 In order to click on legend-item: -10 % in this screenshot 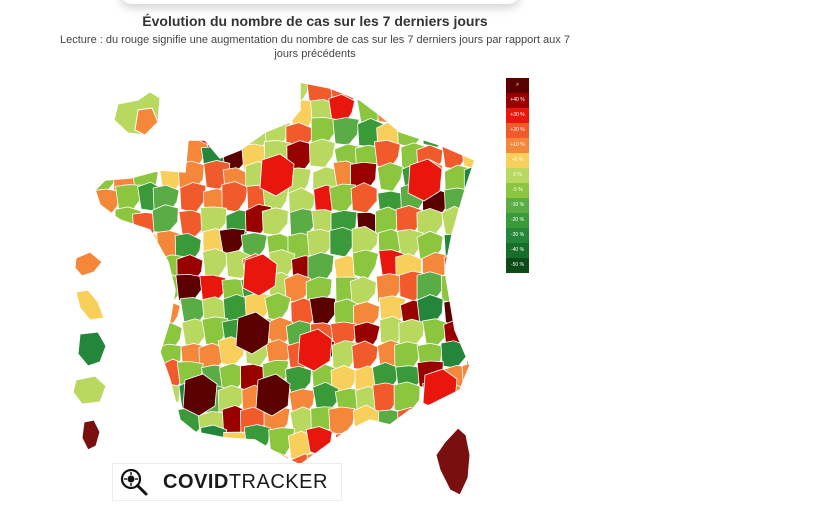, I will do `click(517, 205)`.